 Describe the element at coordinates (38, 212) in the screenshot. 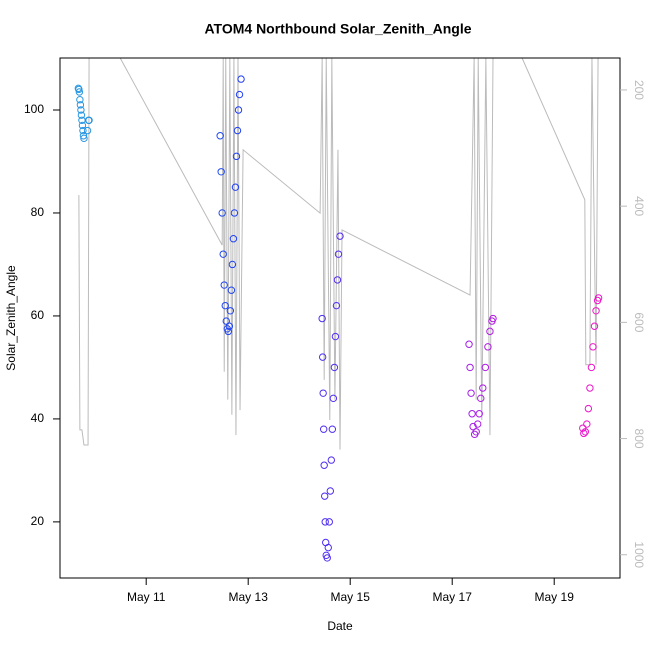

I see `y-tick-label: 80` at that location.